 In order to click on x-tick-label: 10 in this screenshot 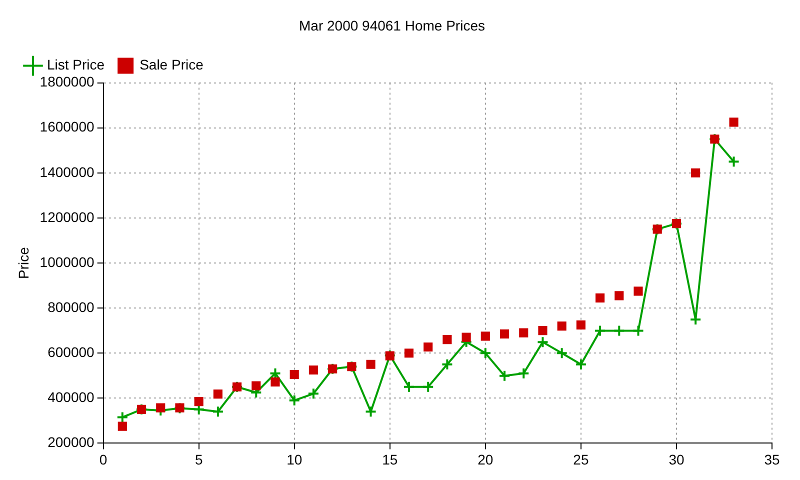, I will do `click(294, 459)`.